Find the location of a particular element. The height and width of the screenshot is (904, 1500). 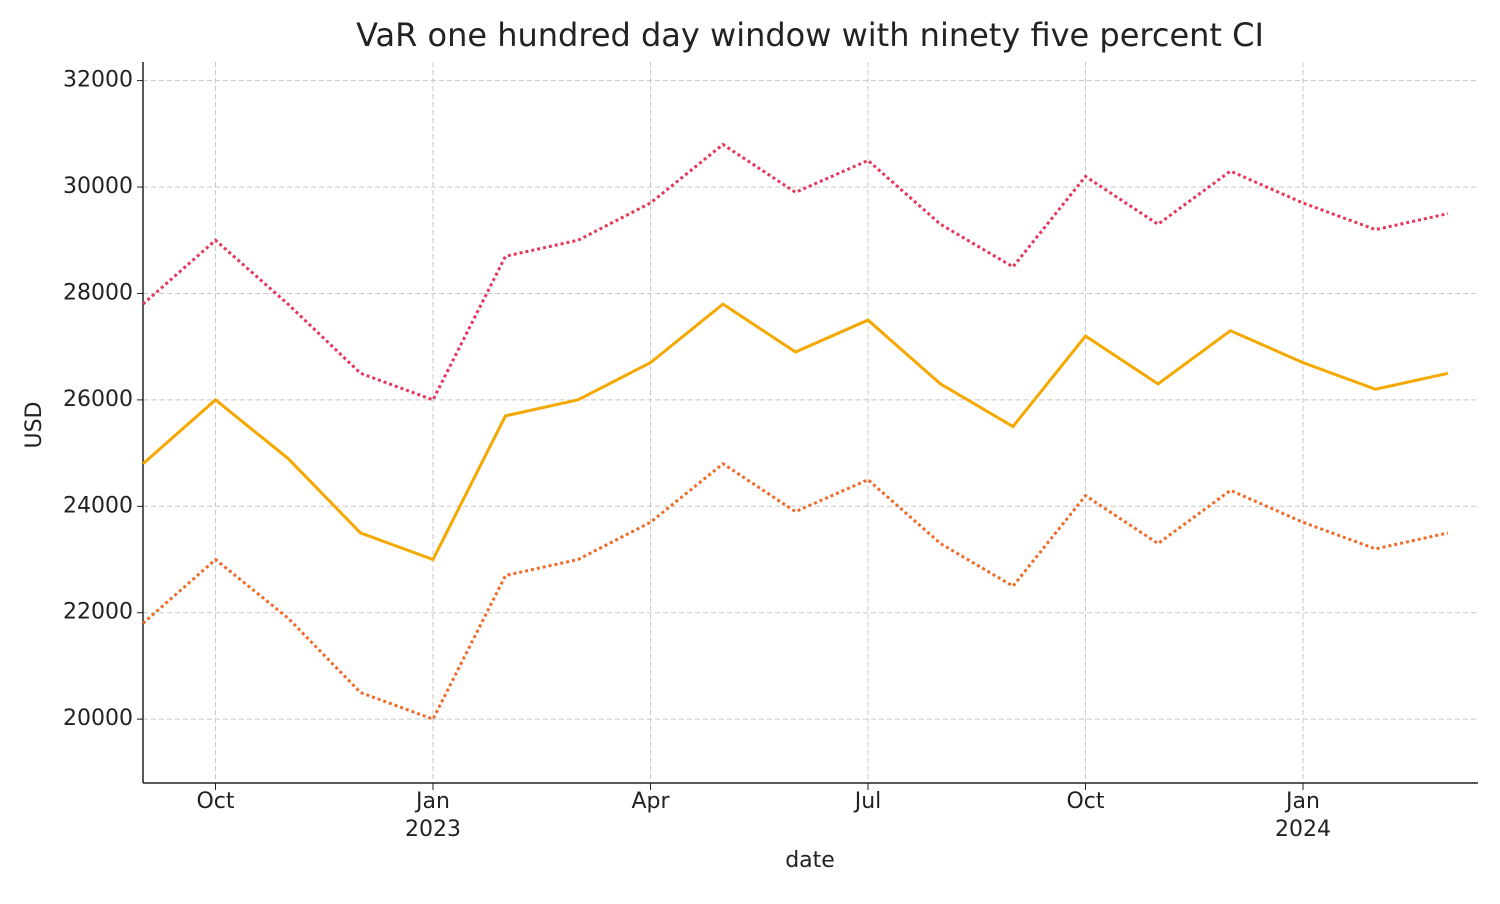

y-tick-label: 20000 is located at coordinates (98, 718).